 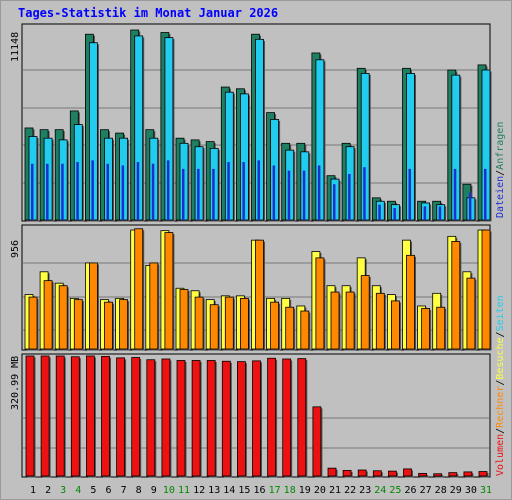 I want to click on volume-ymax-label: 320.99 MB, so click(x=15, y=383).